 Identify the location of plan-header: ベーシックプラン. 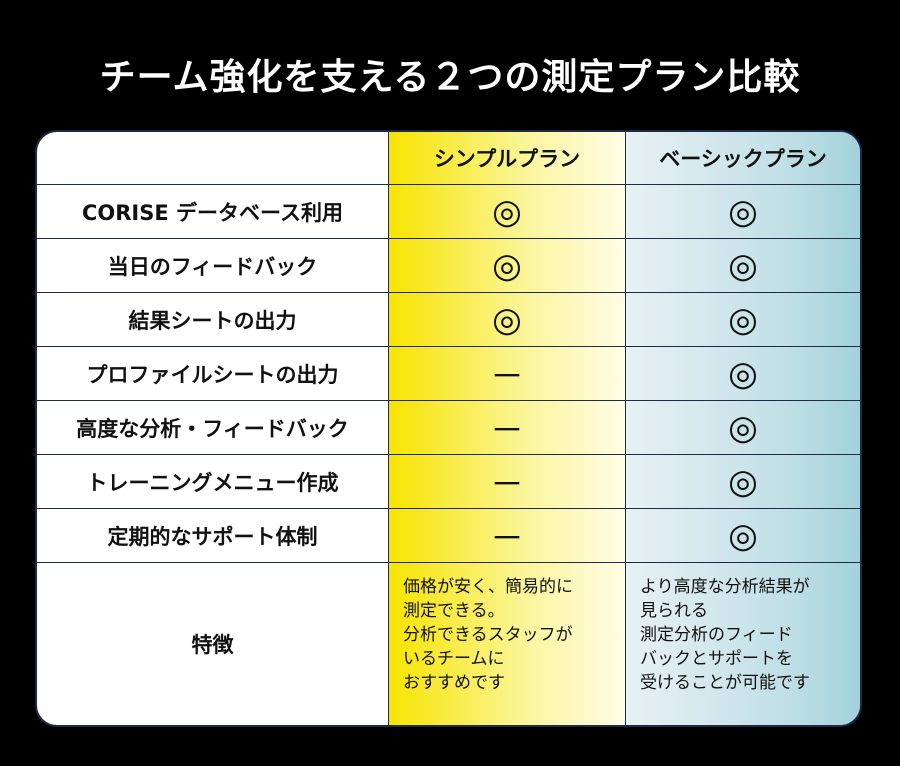
(743, 158).